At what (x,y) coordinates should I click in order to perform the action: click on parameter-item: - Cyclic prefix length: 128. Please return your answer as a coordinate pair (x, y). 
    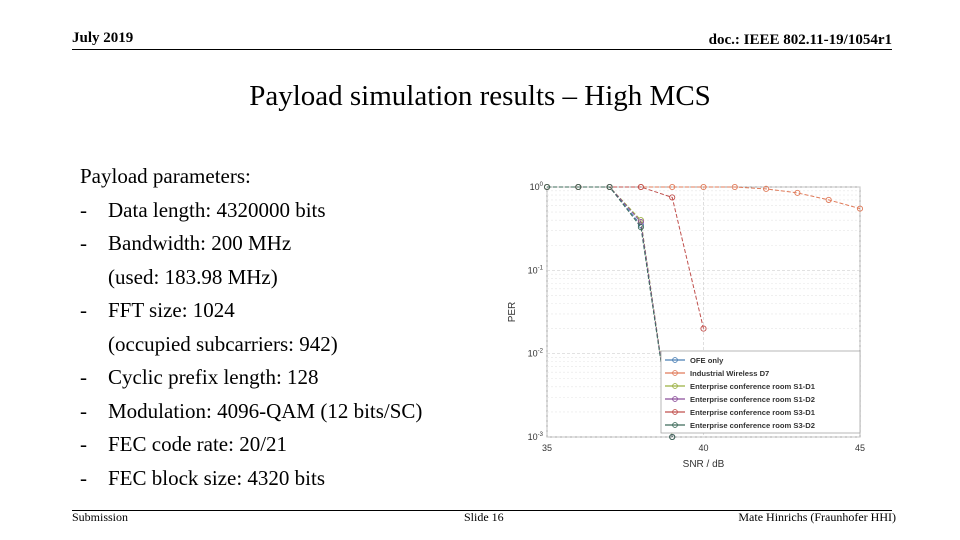
    Looking at the image, I should click on (251, 378).